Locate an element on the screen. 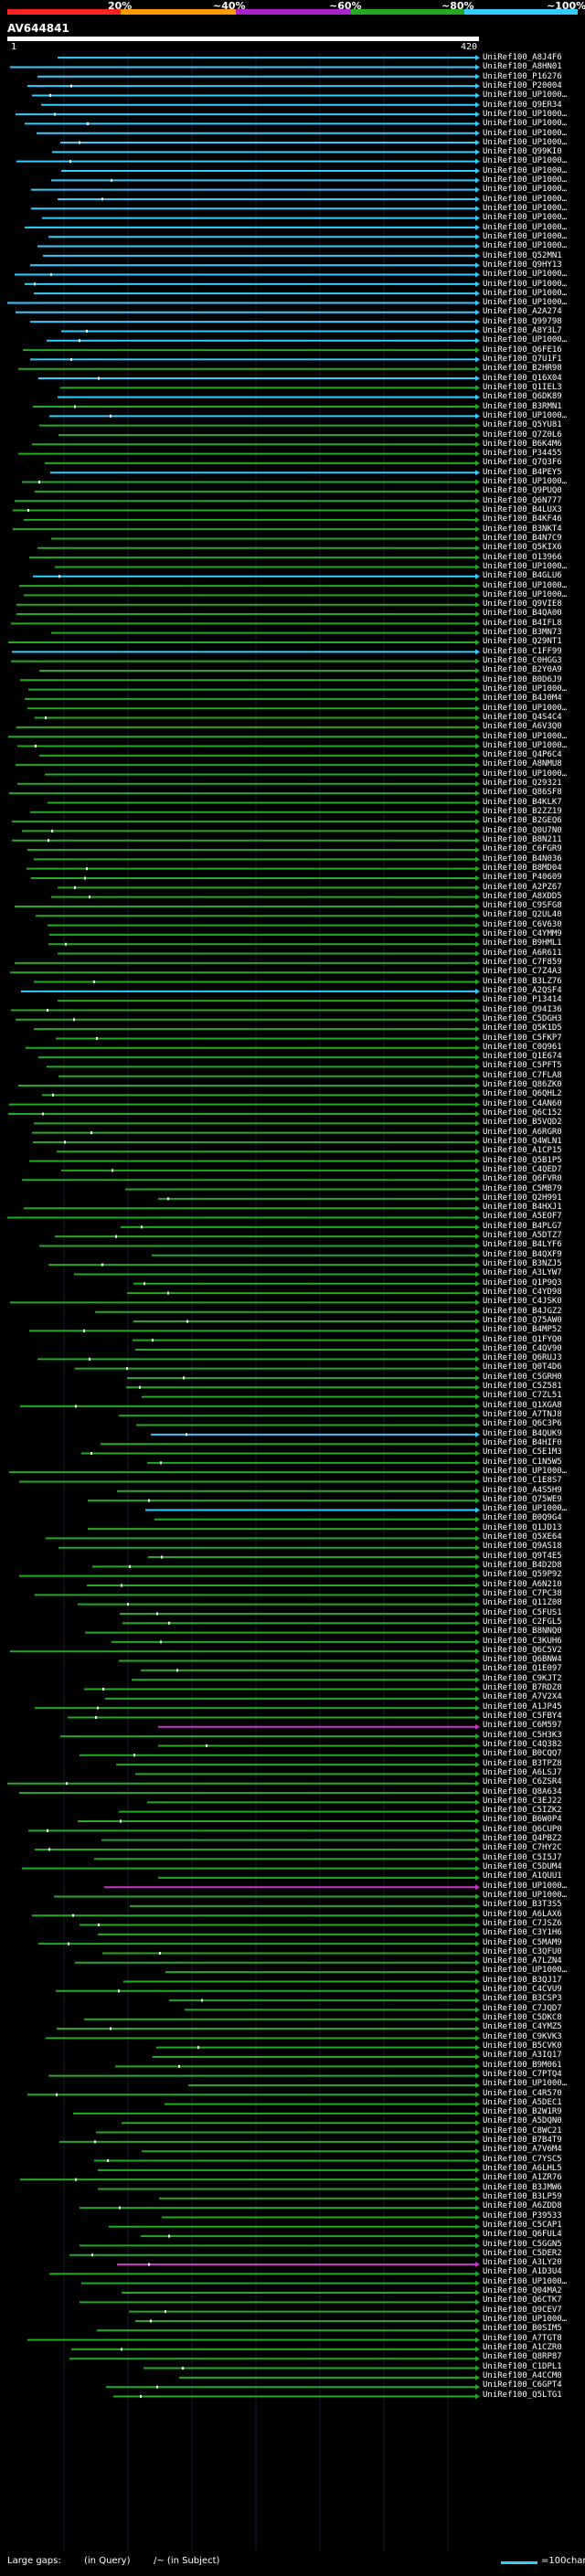  hit-link: UniRef100_B6K4M6 is located at coordinates (522, 444).